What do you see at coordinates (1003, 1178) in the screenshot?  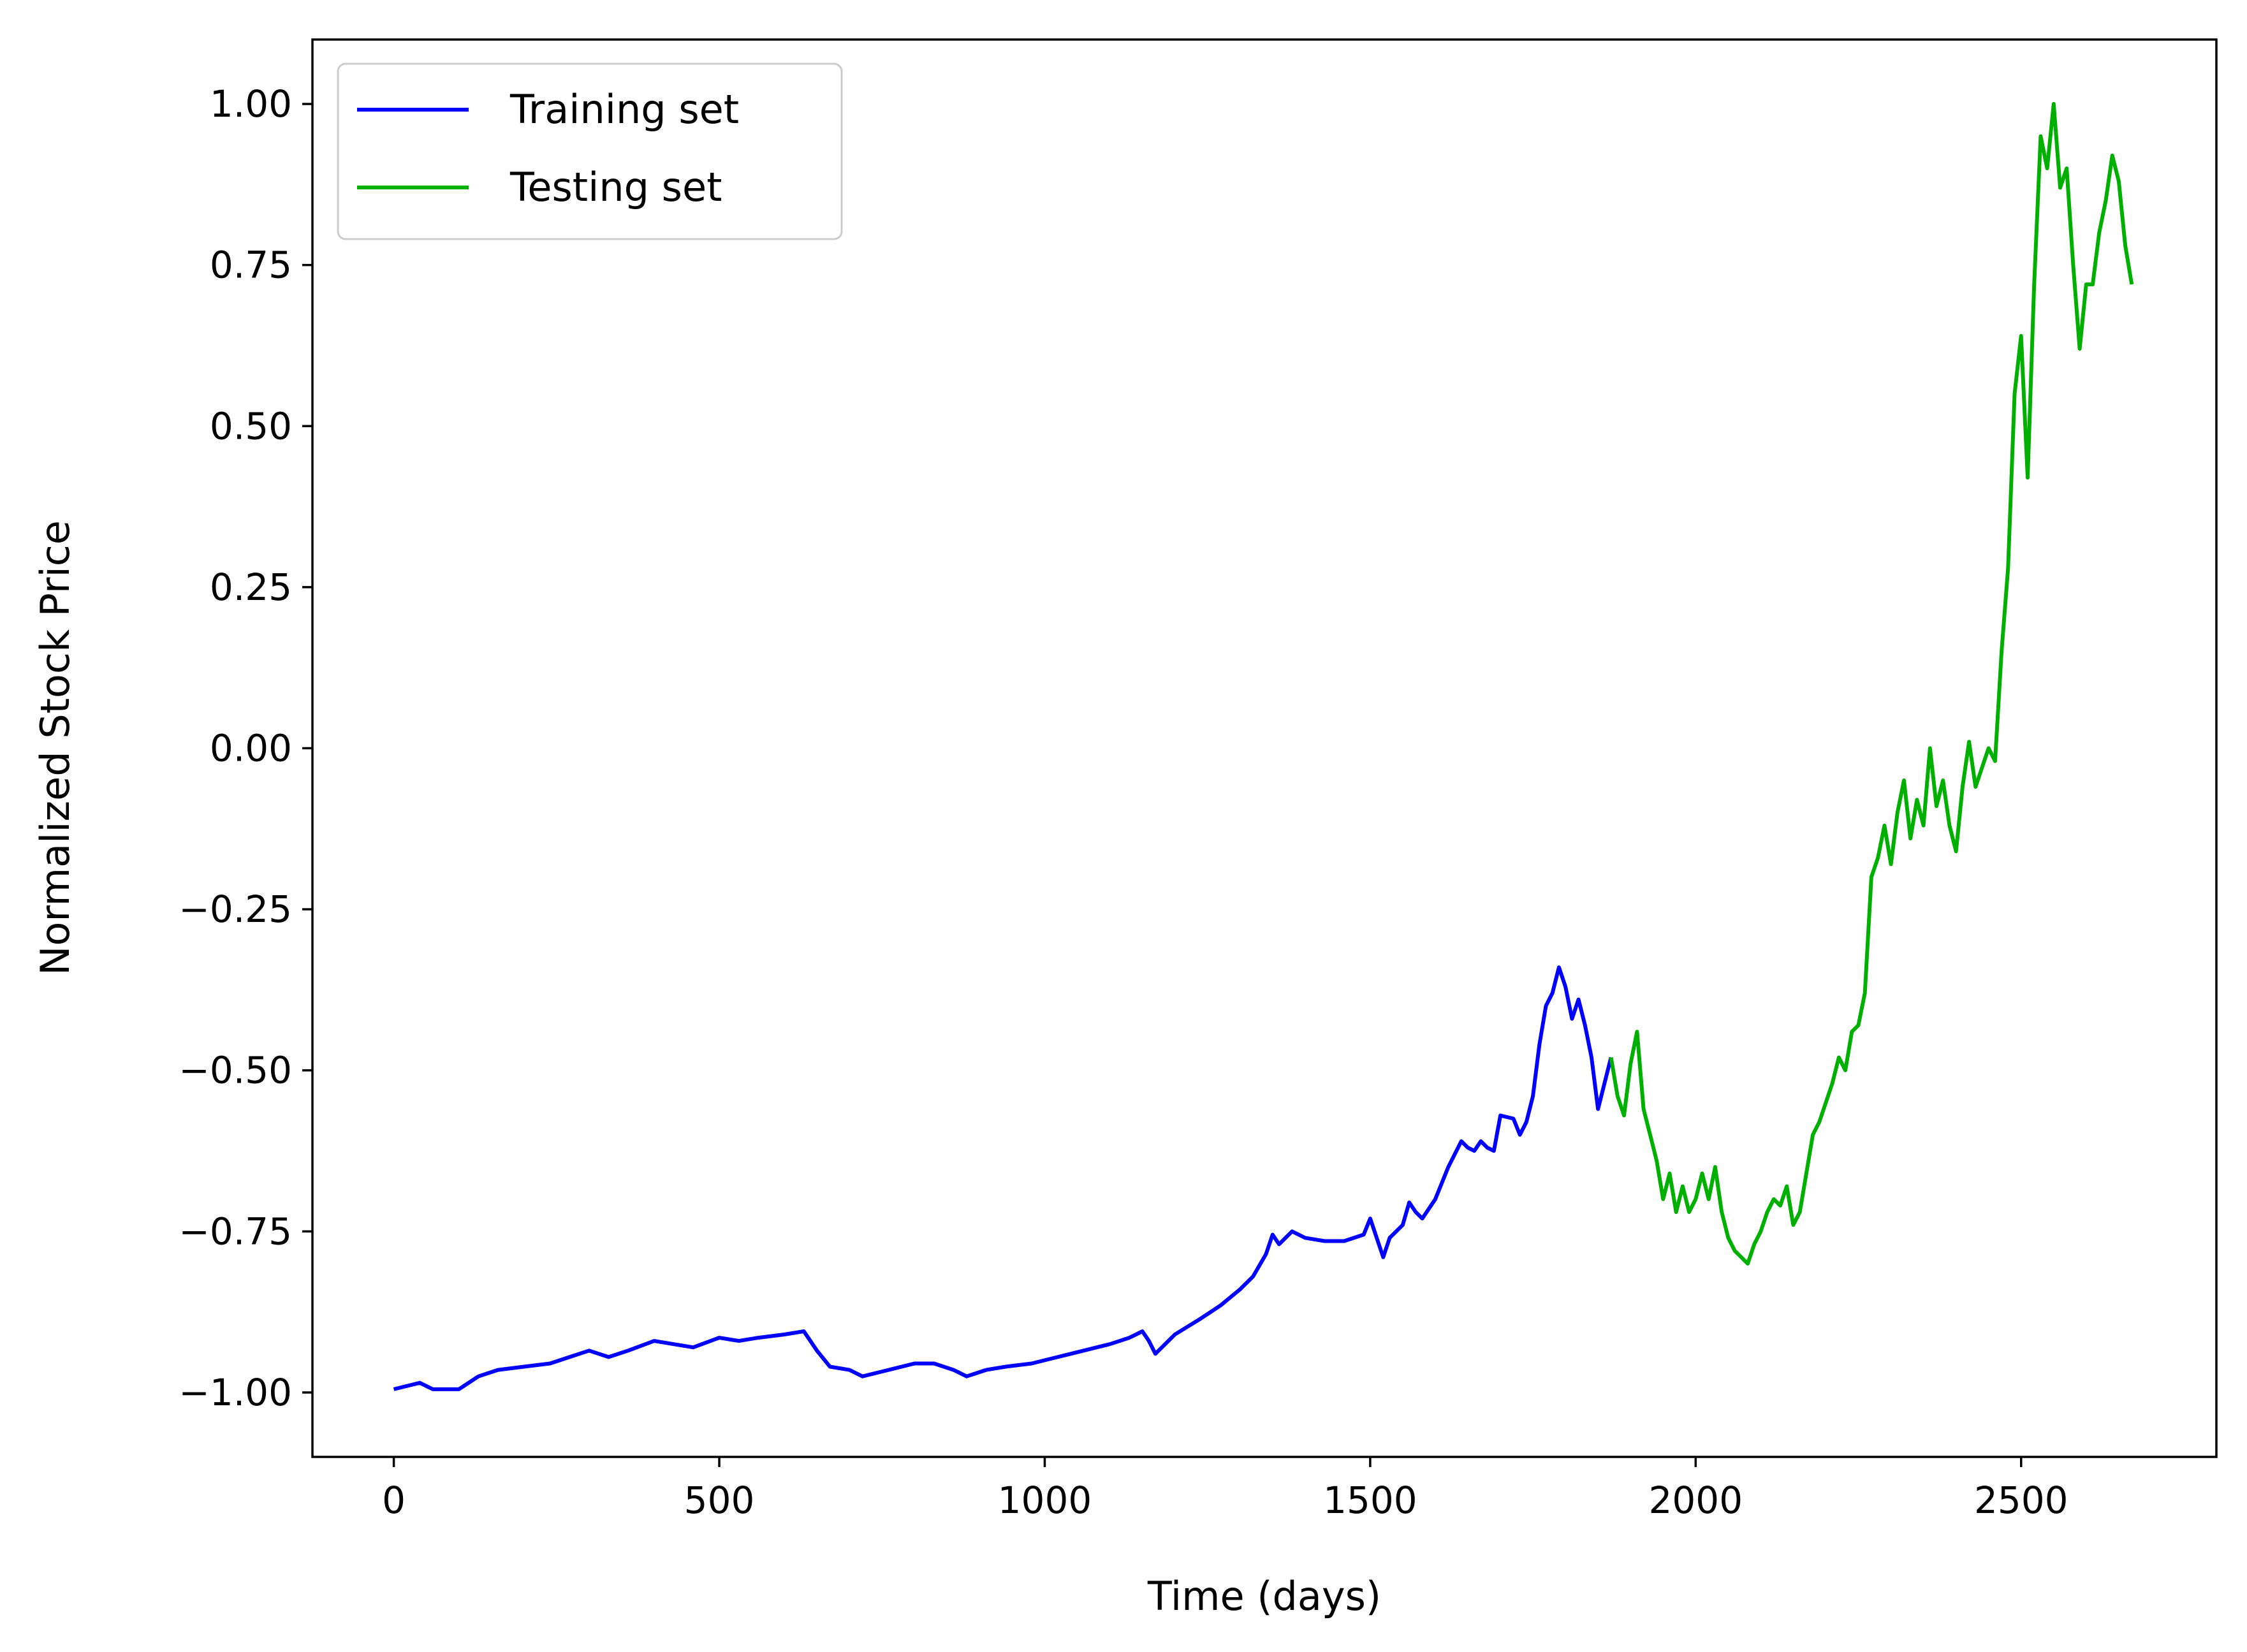 I see `series-line-training` at bounding box center [1003, 1178].